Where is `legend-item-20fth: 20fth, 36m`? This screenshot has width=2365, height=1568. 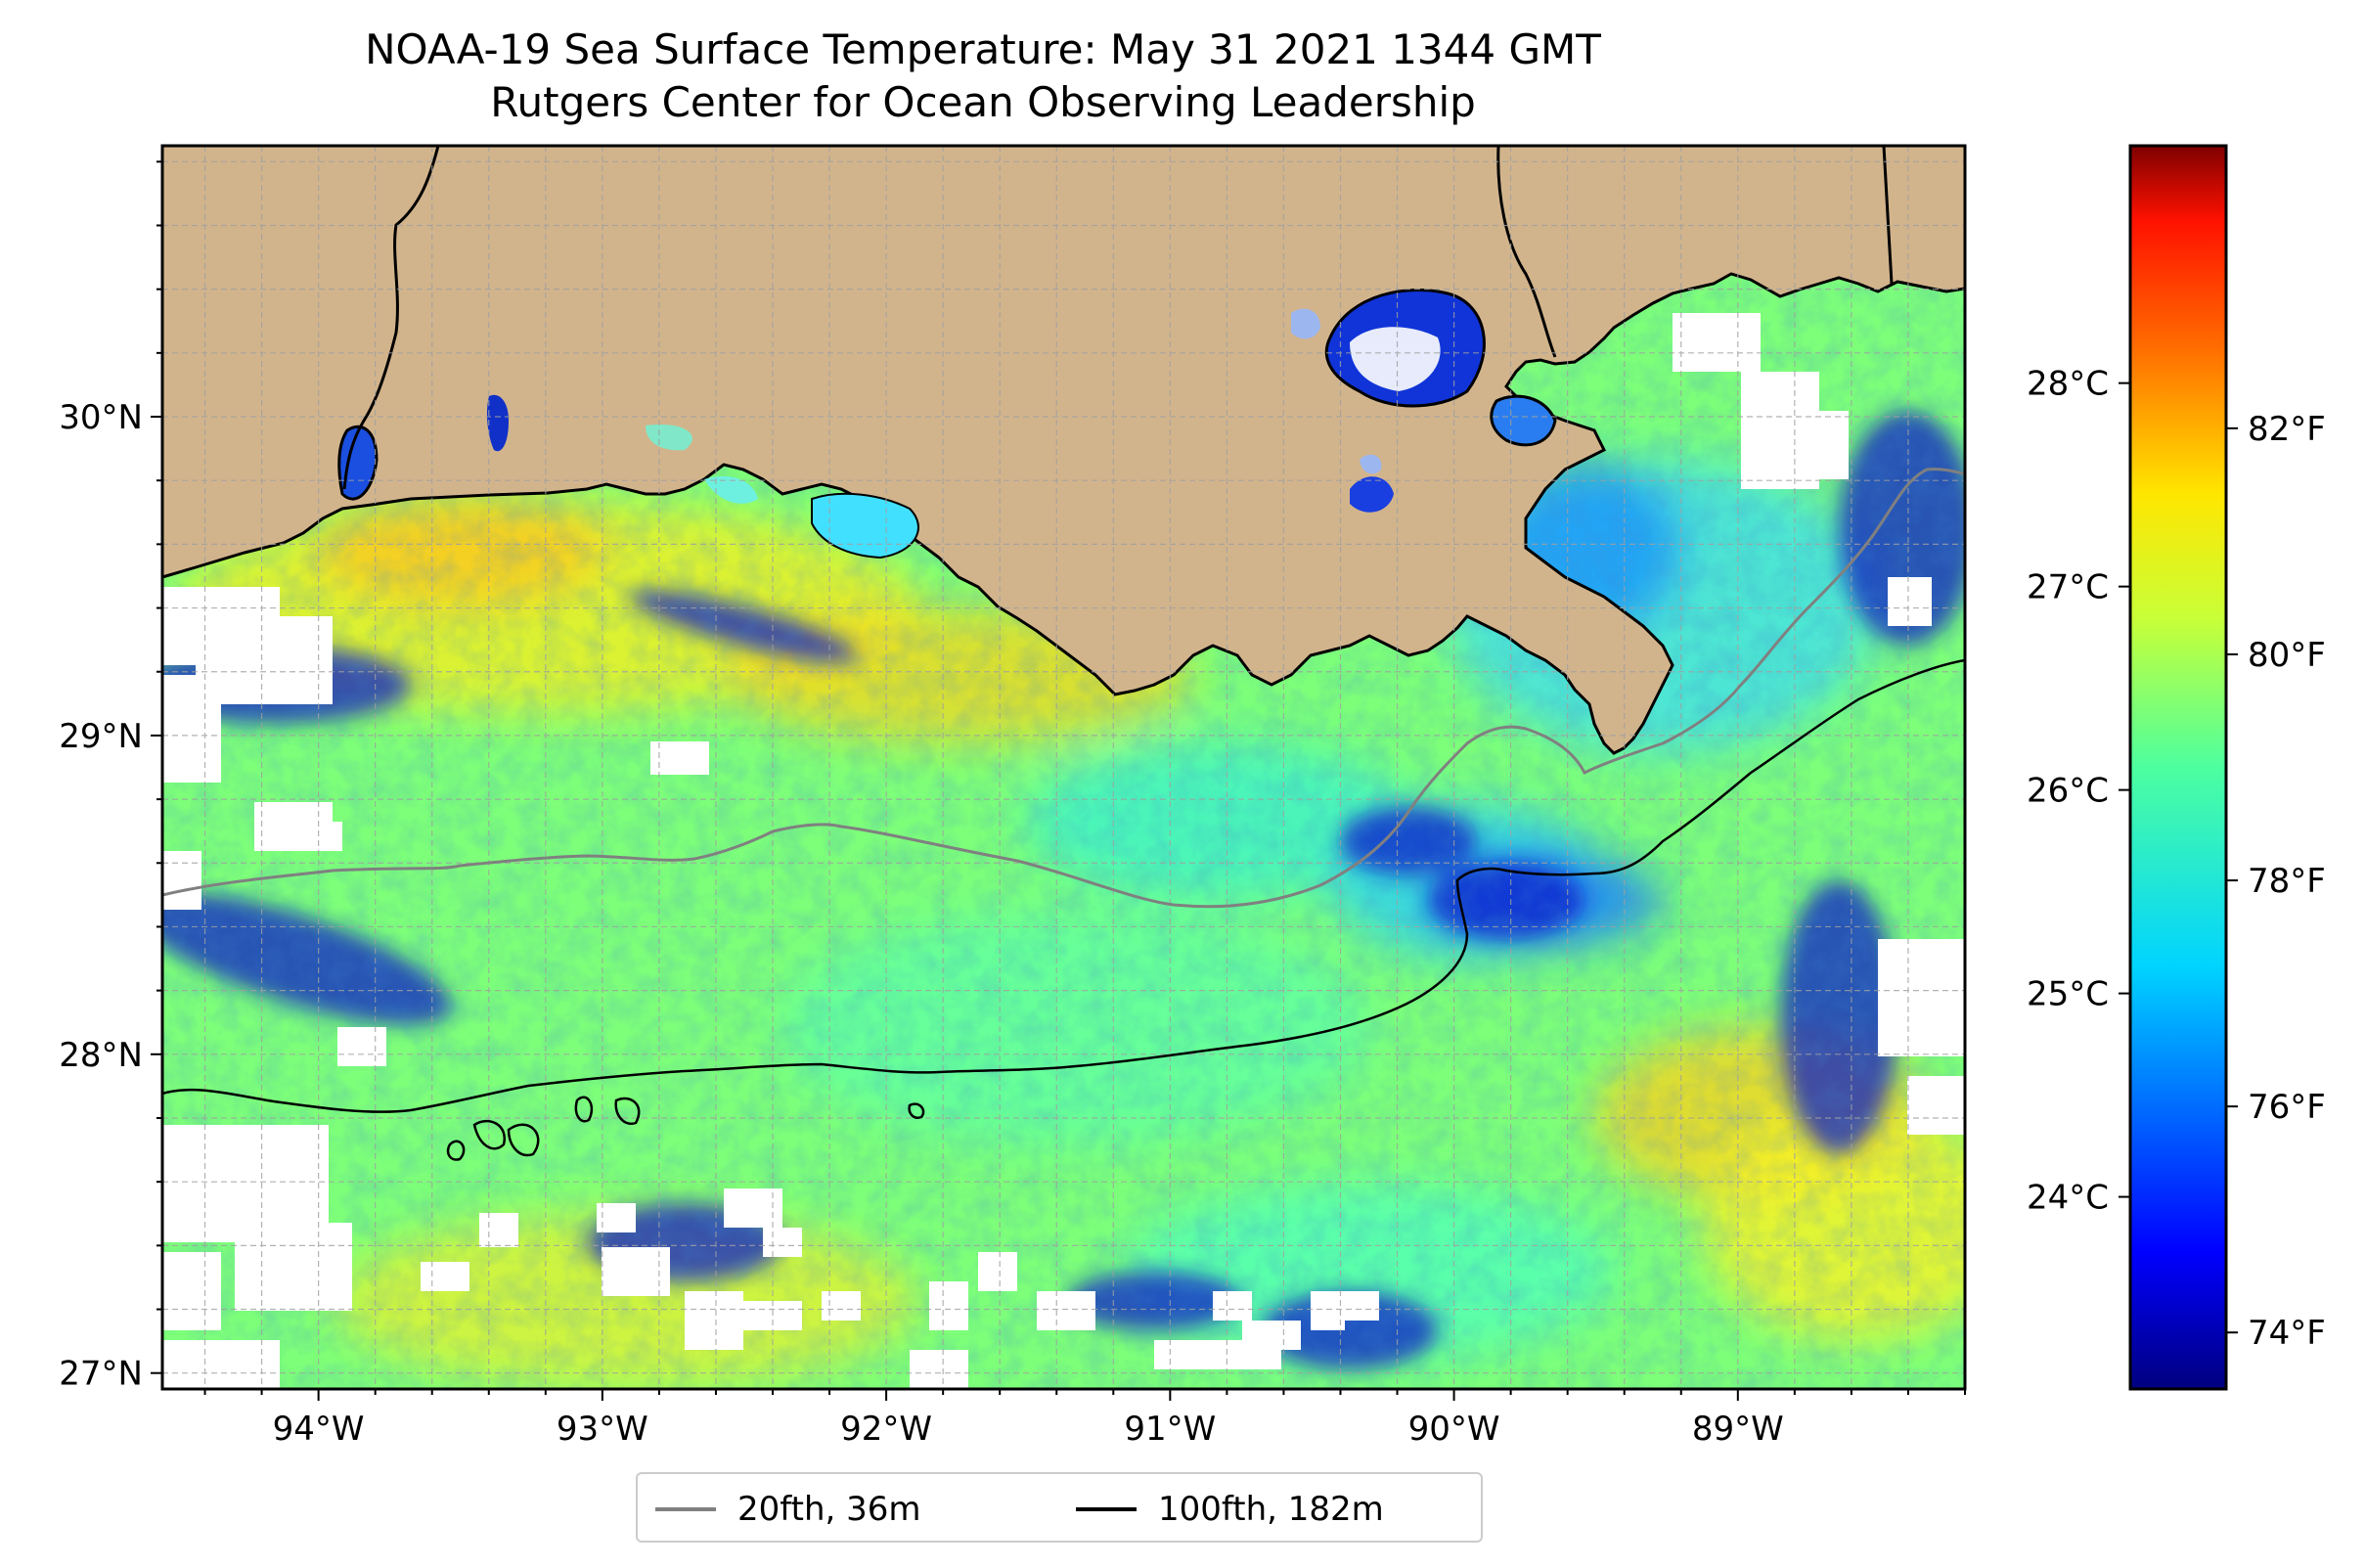
legend-item-20fth: 20fth, 36m is located at coordinates (788, 1509).